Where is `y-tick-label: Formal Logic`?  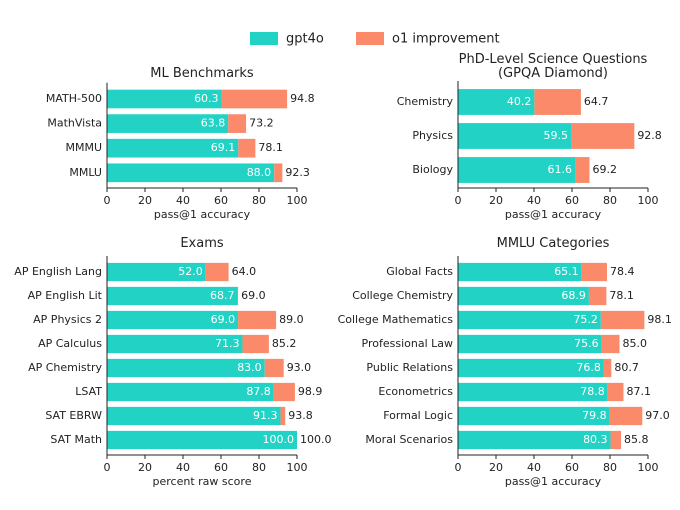
y-tick-label: Formal Logic is located at coordinates (418, 415).